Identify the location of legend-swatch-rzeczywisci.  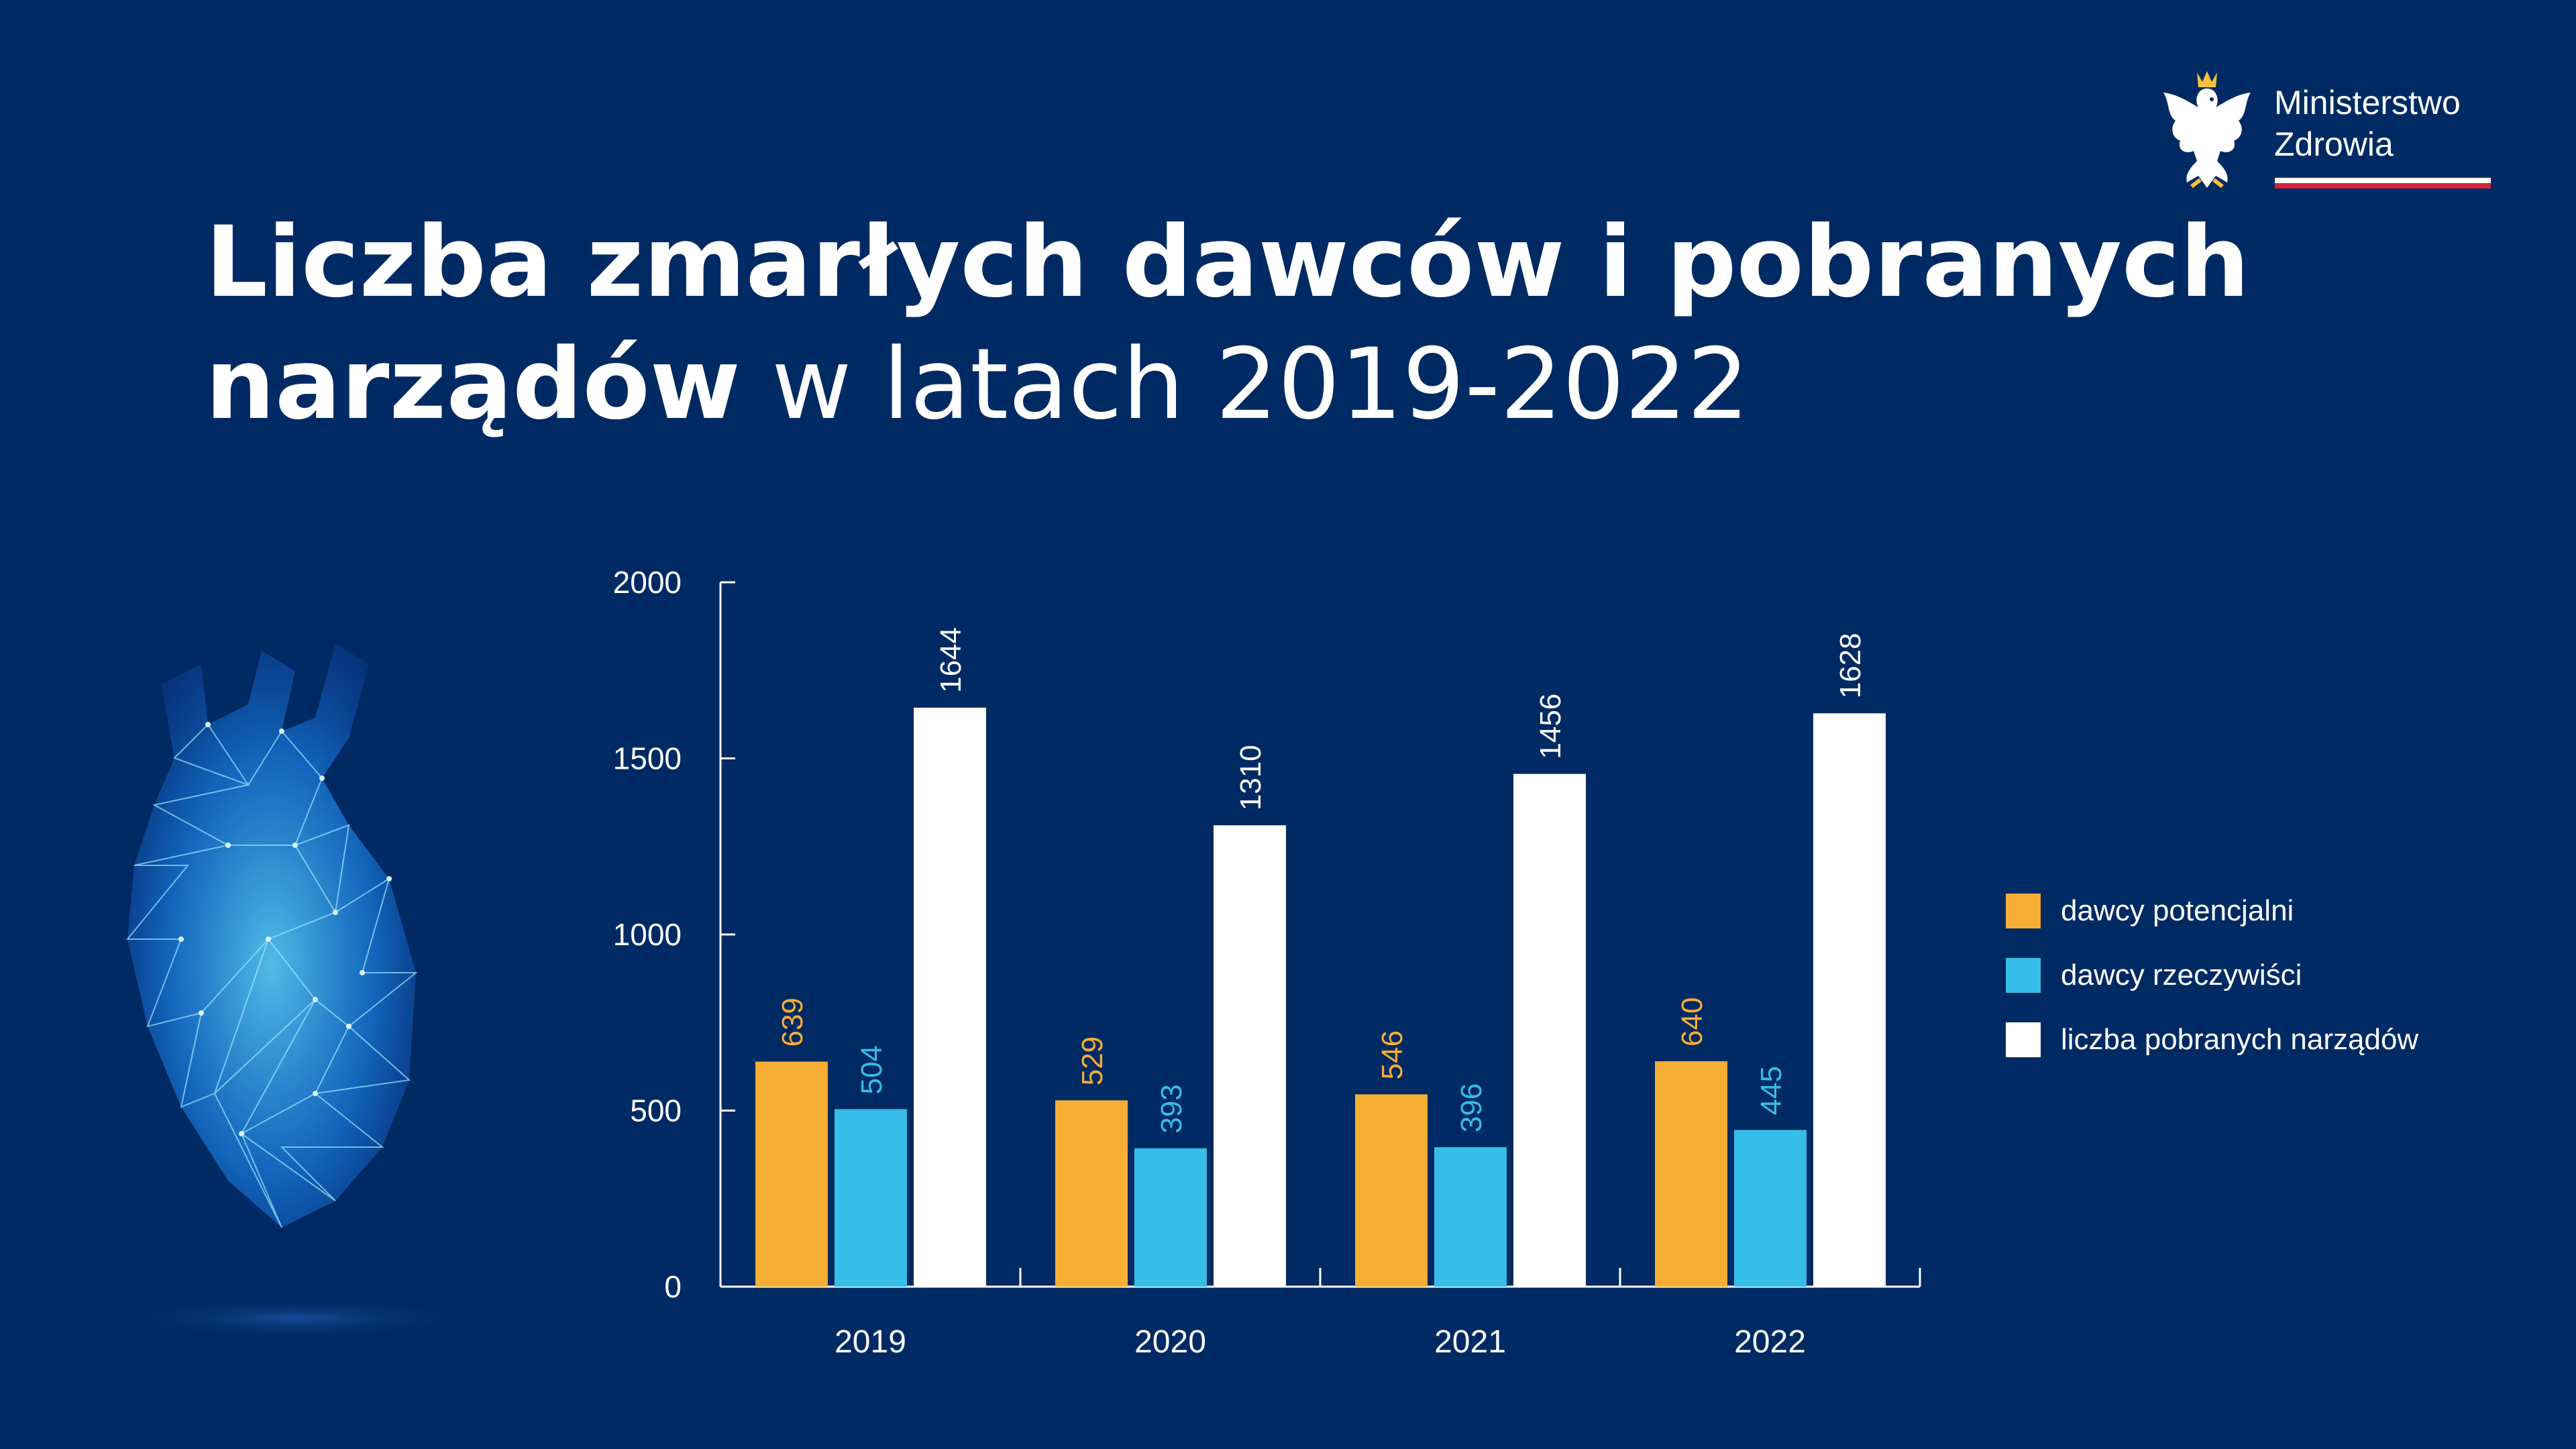
(2023, 975).